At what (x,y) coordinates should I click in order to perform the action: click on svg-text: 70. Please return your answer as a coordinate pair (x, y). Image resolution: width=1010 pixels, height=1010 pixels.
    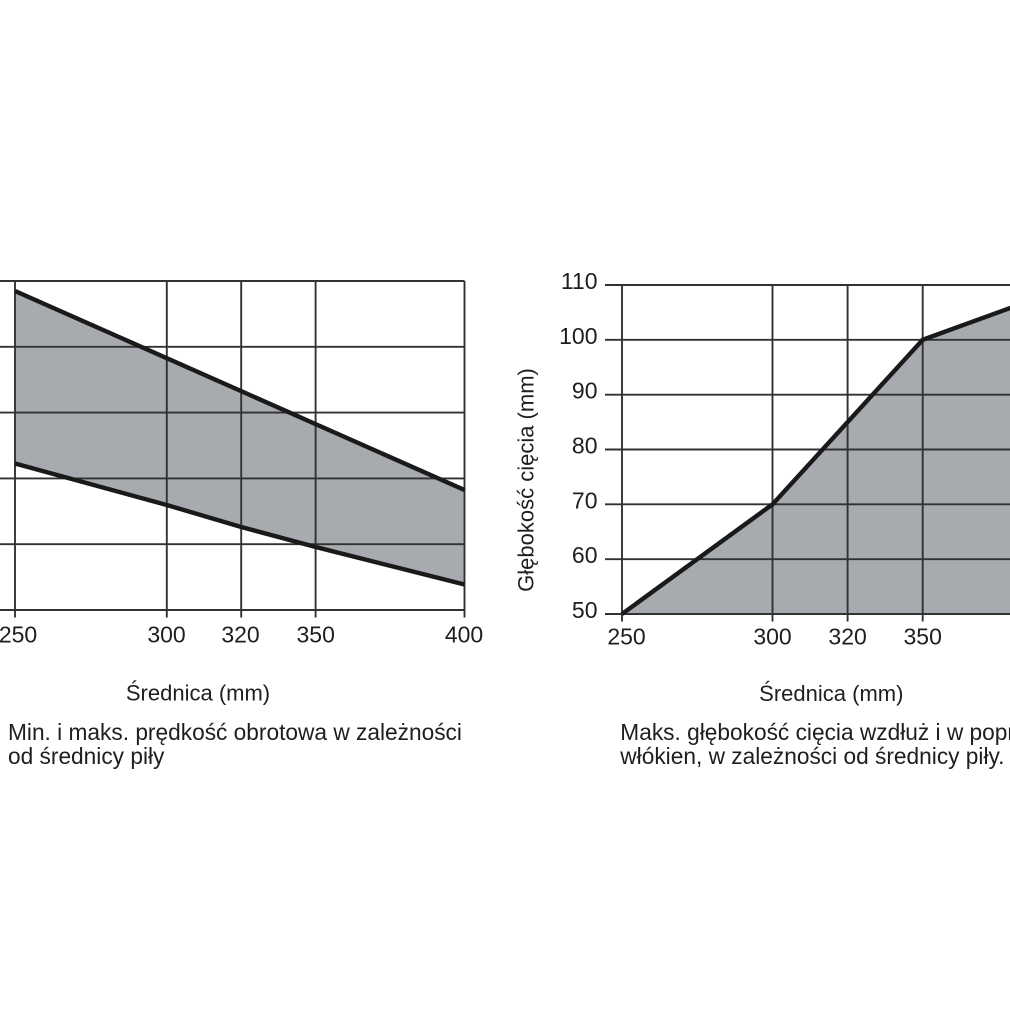
    Looking at the image, I should click on (585, 500).